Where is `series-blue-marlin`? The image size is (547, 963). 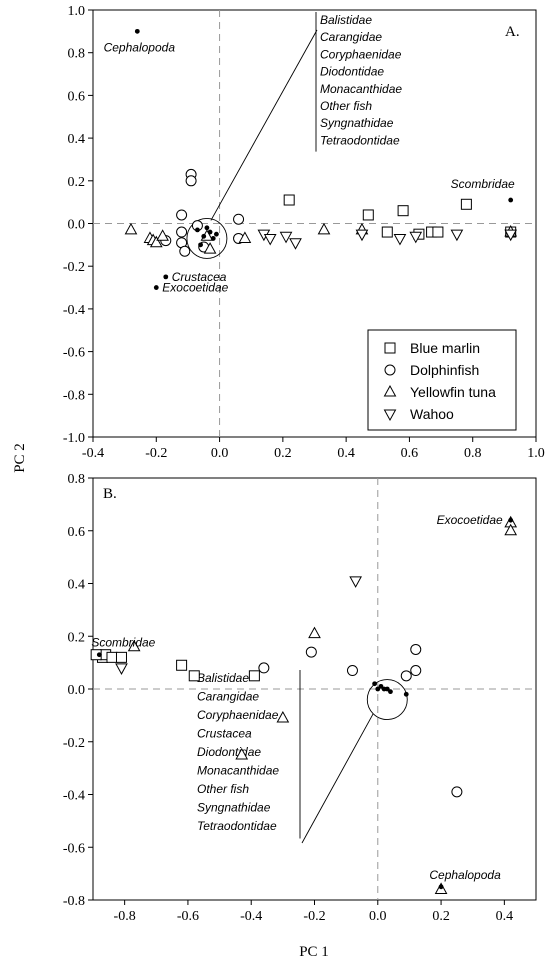 series-blue-marlin is located at coordinates (175, 665).